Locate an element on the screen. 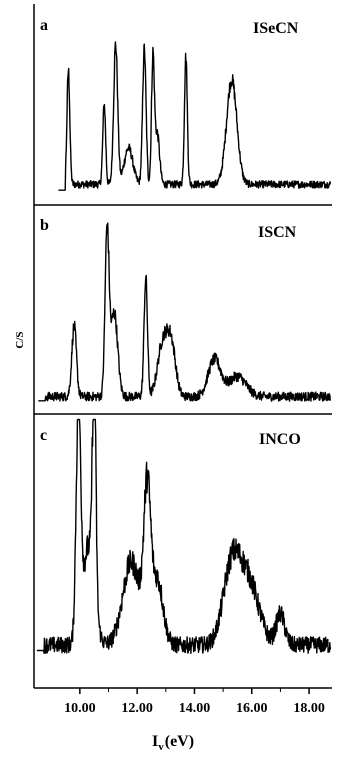 This screenshot has height=760, width=339. x-axis-ticks: 10.00 12.00 14.00 16.00 18.00 is located at coordinates (194, 702).